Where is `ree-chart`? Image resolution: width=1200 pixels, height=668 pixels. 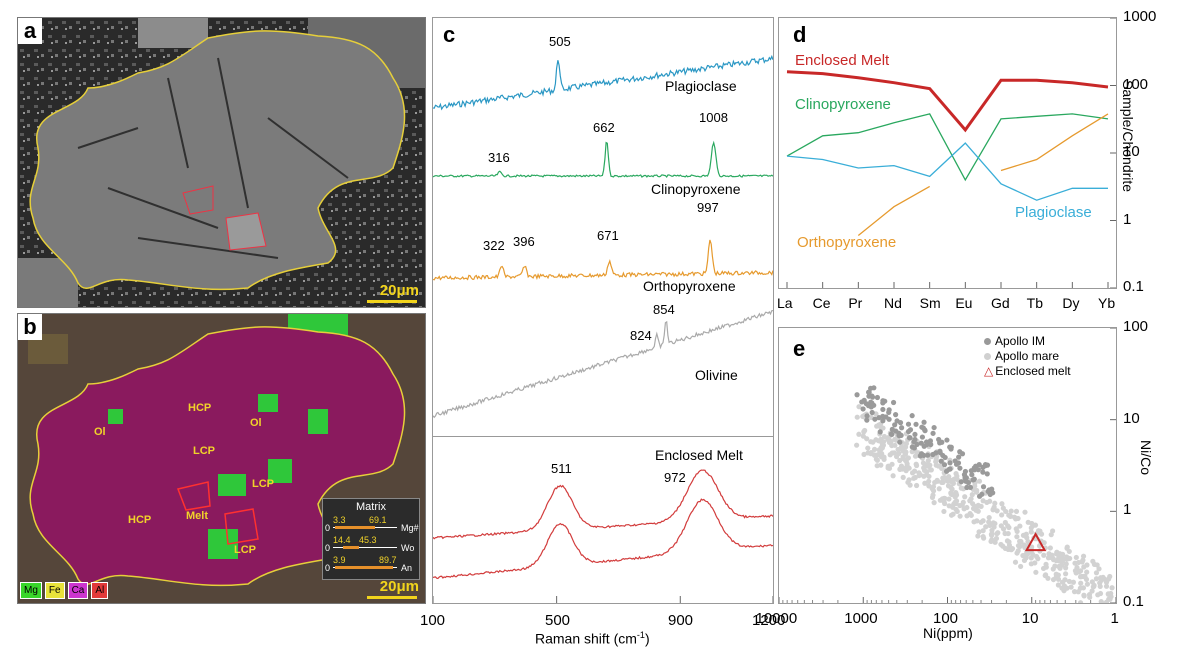
ree-chart is located at coordinates (951, 153).